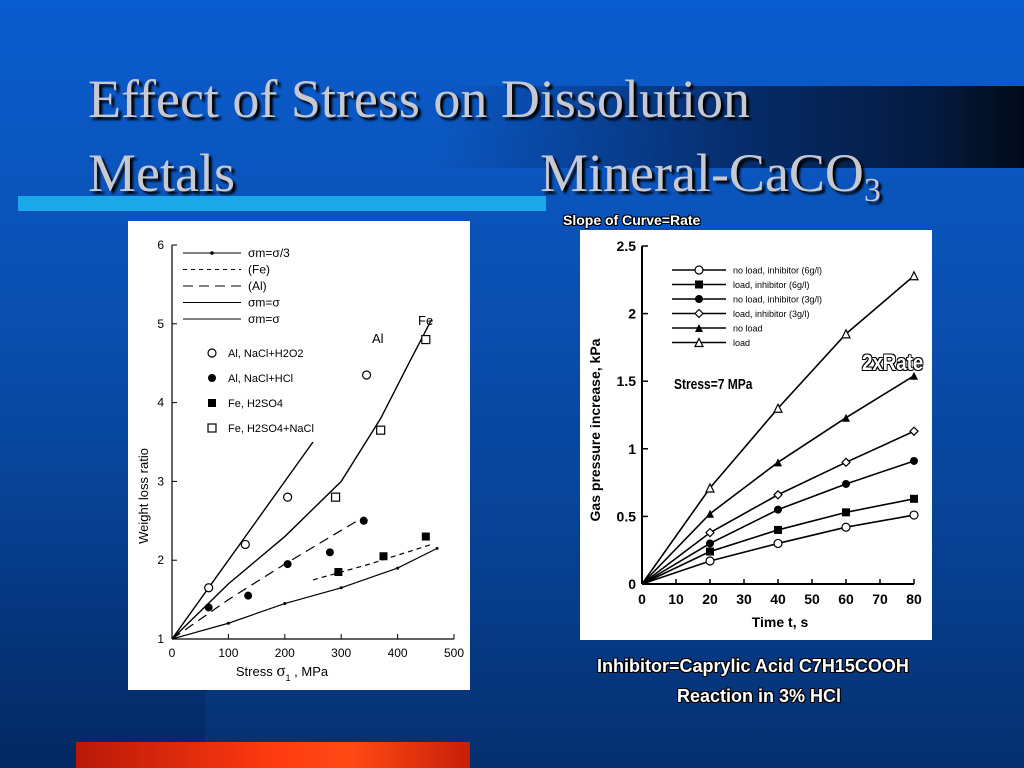  Describe the element at coordinates (595, 429) in the screenshot. I see `y-axis-label: Gas pressure increase, kPa` at that location.